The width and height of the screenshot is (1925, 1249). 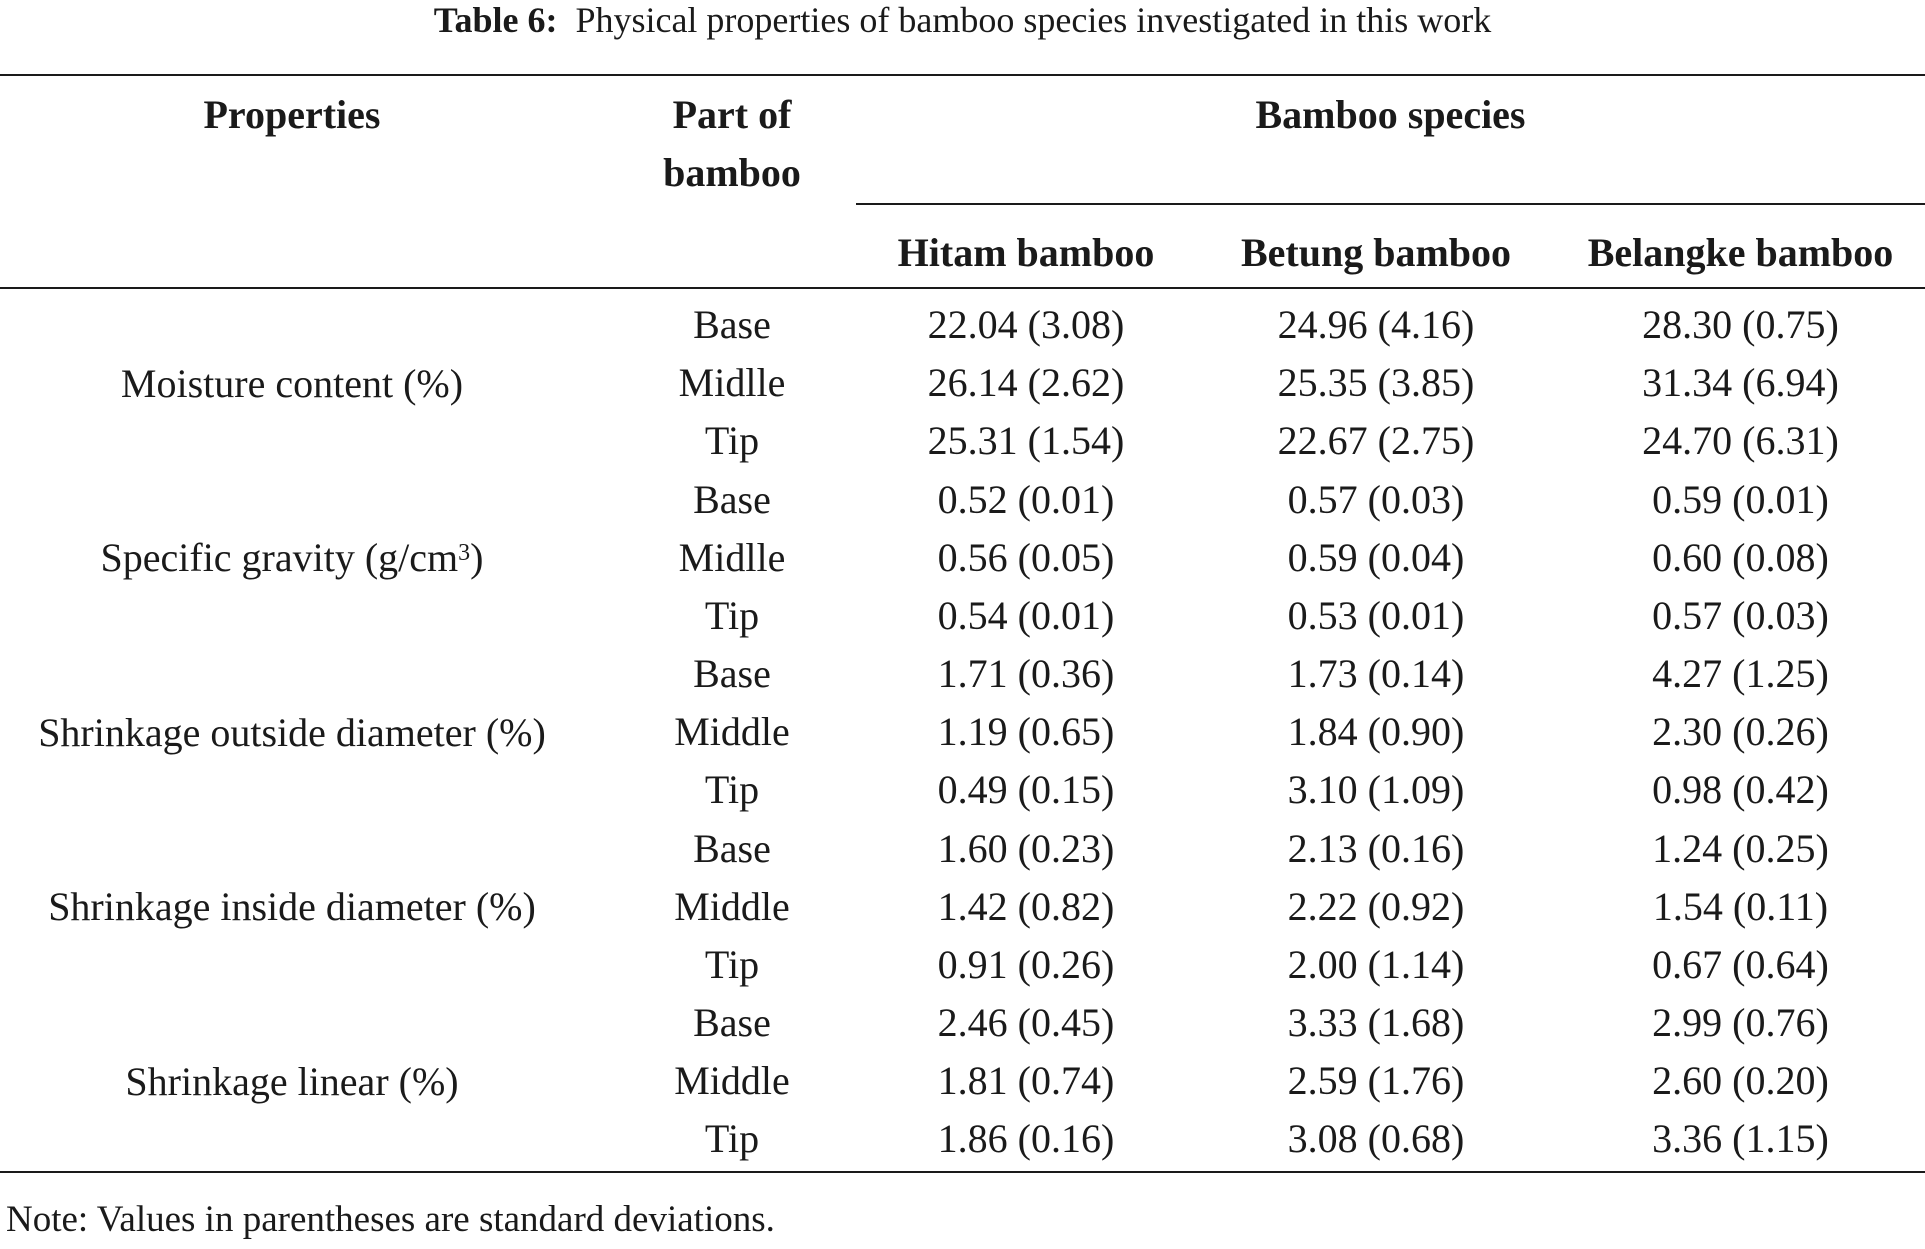 What do you see at coordinates (279, 558) in the screenshot?
I see `property-label-text: Specific gravity (g/cm` at bounding box center [279, 558].